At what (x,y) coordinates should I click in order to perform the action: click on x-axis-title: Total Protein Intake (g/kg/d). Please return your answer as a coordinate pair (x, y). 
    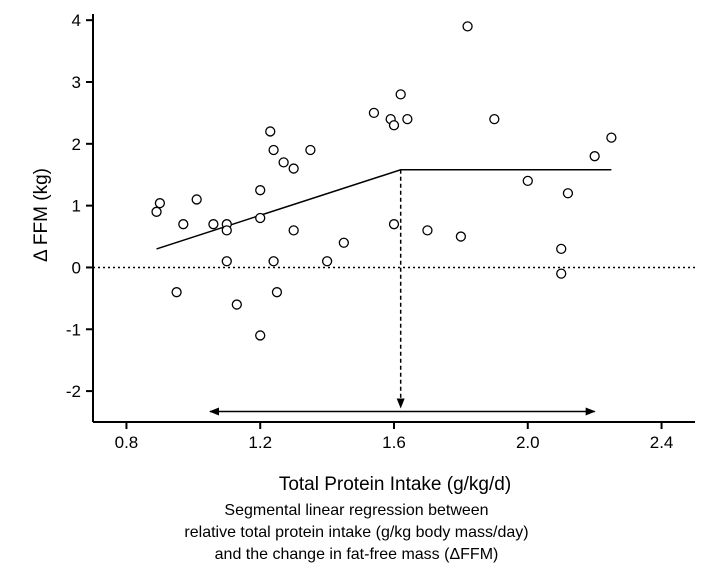
    Looking at the image, I should click on (395, 484).